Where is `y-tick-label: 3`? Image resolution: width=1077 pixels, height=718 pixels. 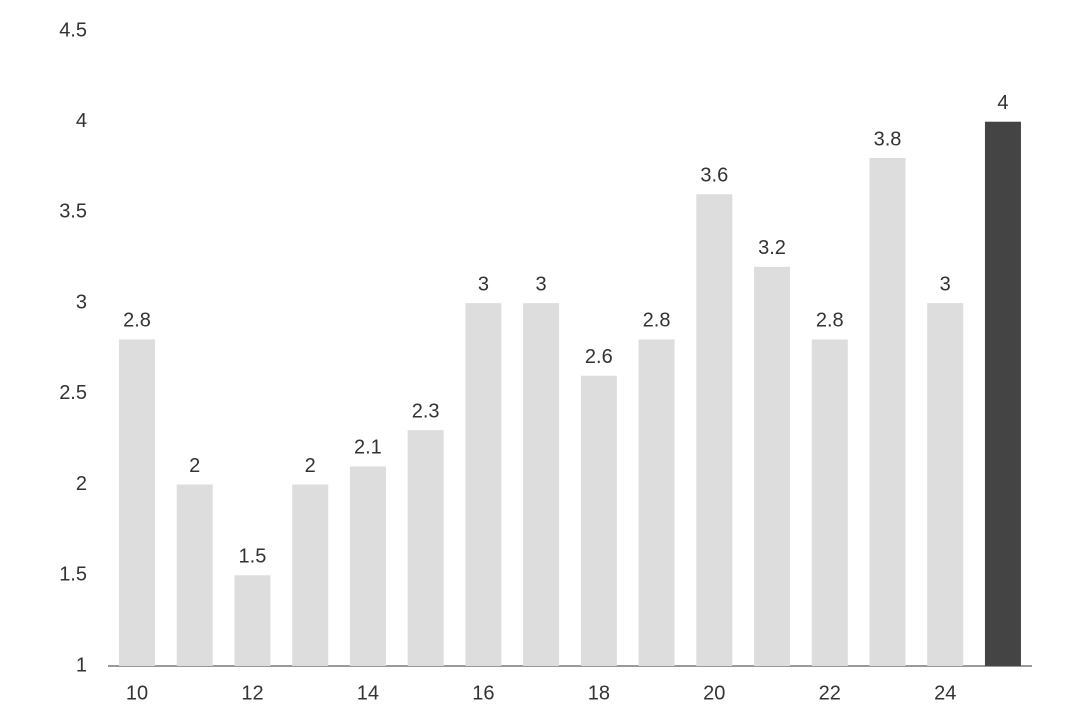
y-tick-label: 3 is located at coordinates (81, 302).